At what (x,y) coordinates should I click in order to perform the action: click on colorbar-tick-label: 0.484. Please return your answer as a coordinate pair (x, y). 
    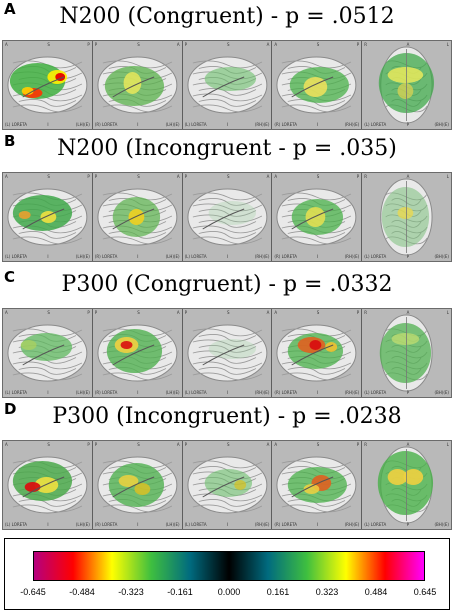
    Looking at the image, I should click on (376, 592).